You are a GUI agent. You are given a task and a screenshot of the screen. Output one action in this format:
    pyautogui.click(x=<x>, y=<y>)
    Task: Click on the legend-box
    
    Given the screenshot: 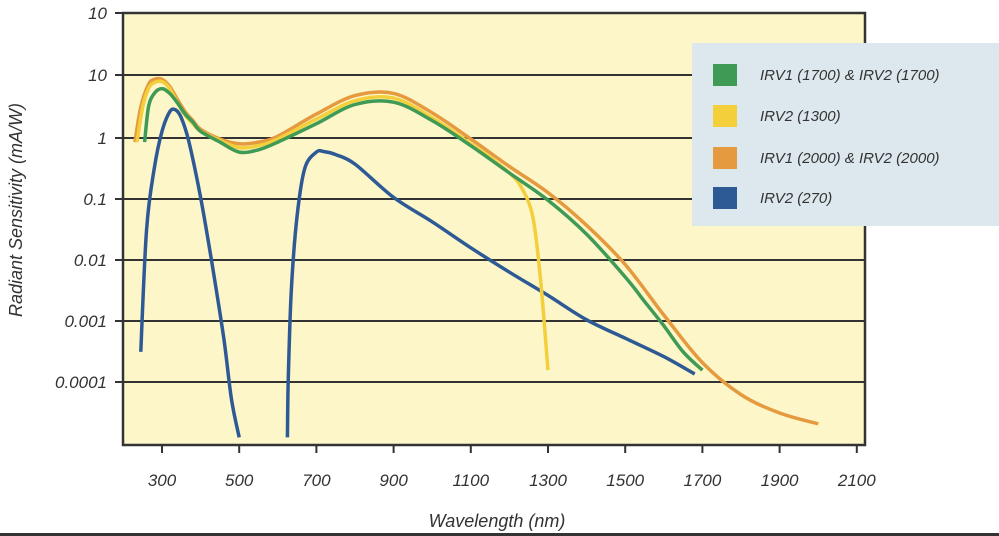 What is the action you would take?
    pyautogui.click(x=845, y=134)
    